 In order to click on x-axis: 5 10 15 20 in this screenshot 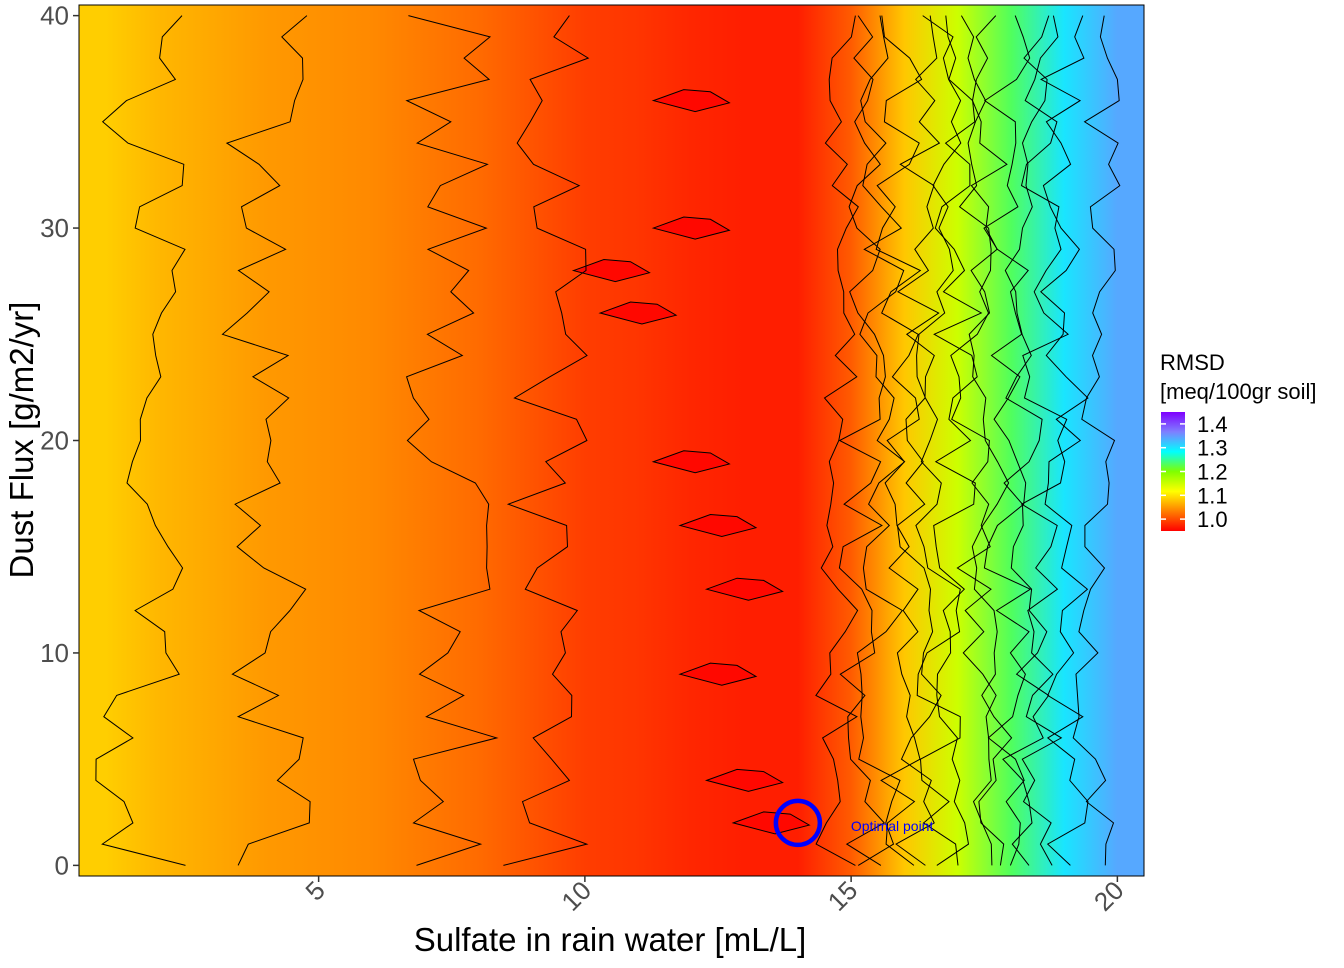, I will do `click(714, 896)`.